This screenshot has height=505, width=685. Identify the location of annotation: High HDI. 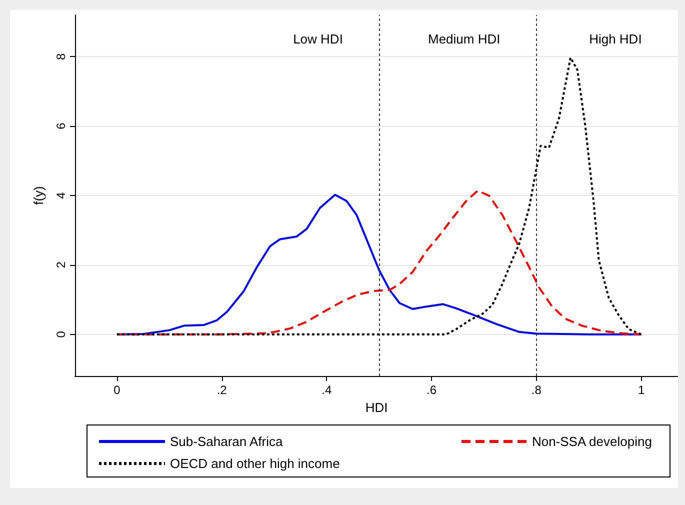
(615, 39).